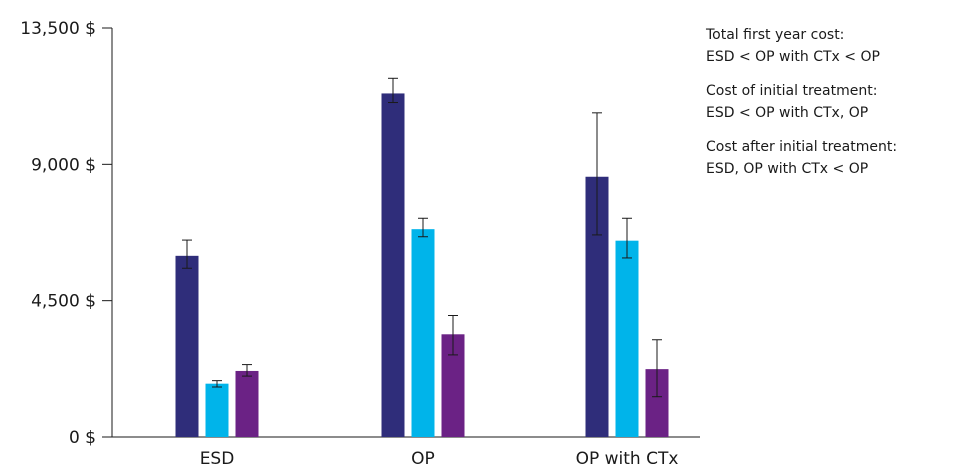 The height and width of the screenshot is (472, 964). Describe the element at coordinates (58, 29) in the screenshot. I see `y-tick-label: 13,500 $` at that location.